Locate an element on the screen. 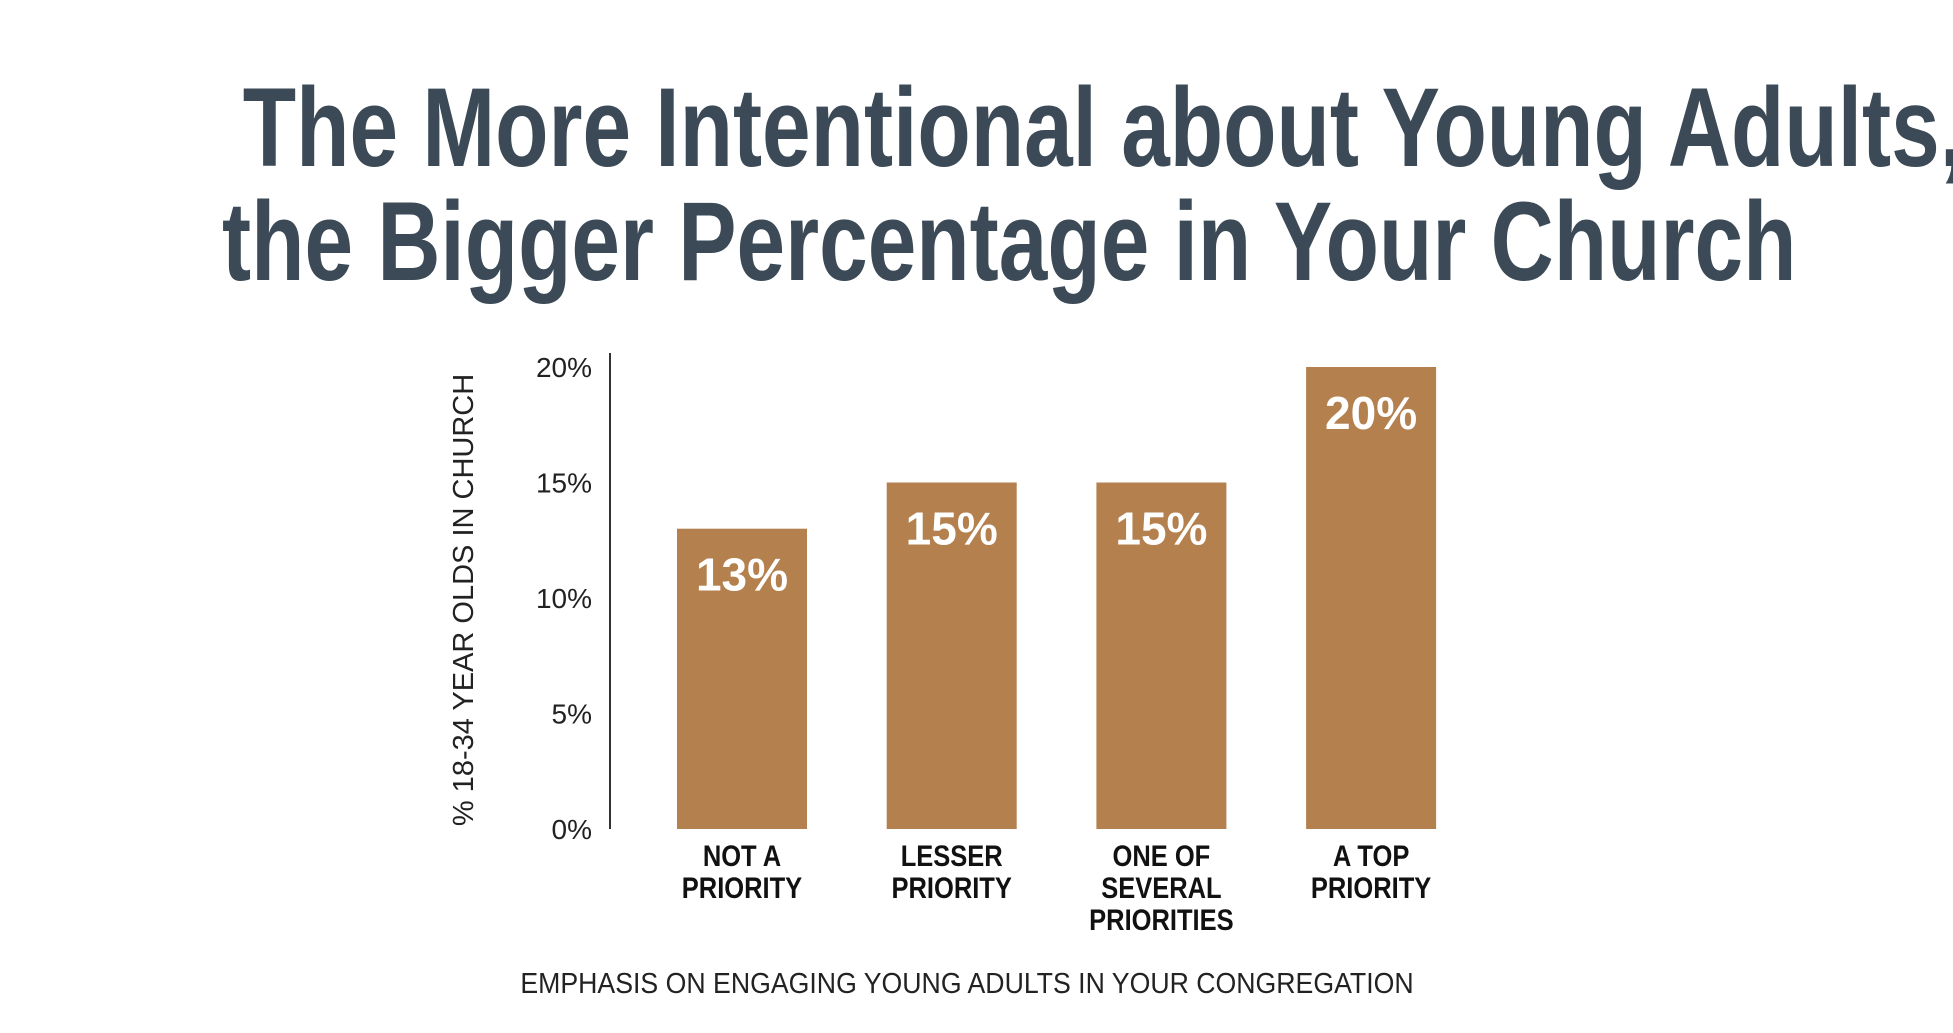 The width and height of the screenshot is (1953, 1033). chart-title-line-2: the Bigger Percentage in Your Church is located at coordinates (976, 242).